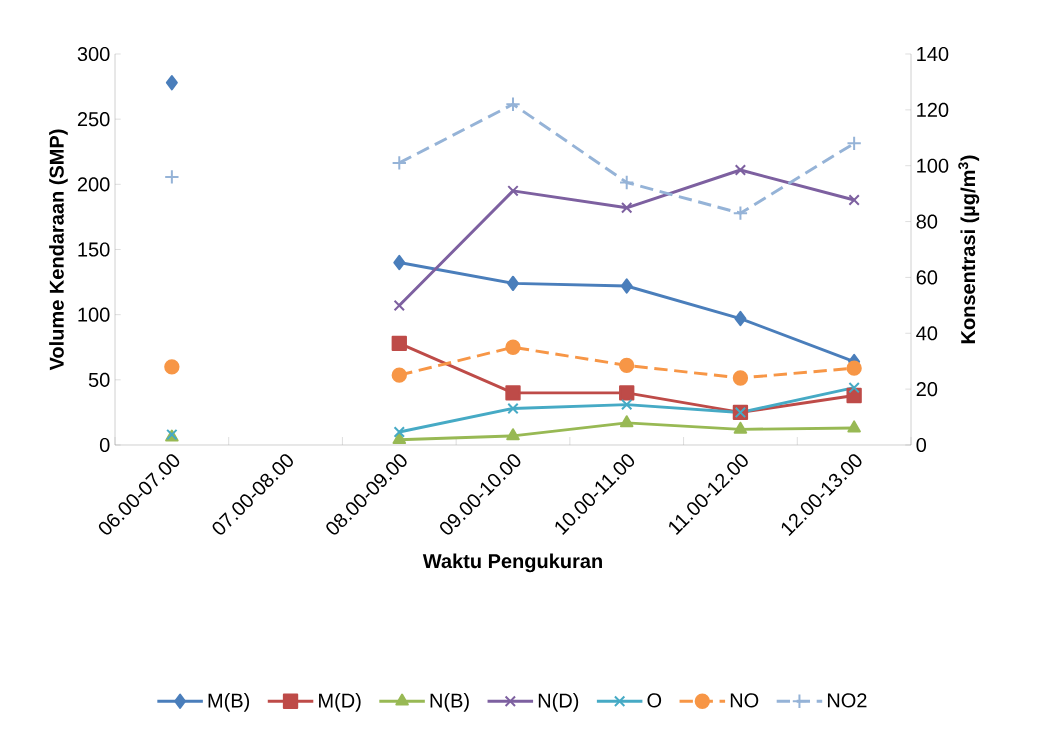 This screenshot has width=1046, height=736. Describe the element at coordinates (969, 249) in the screenshot. I see `y2-axis-title: Konsentrasi (µg/m$^{3}$)` at that location.